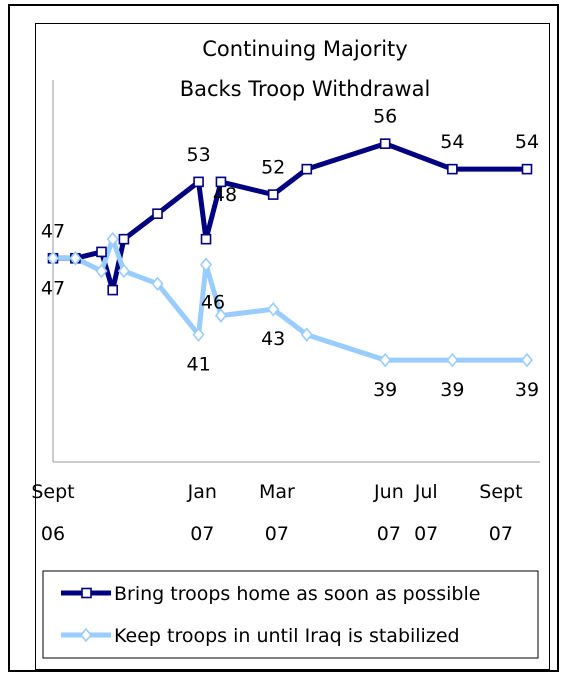  Describe the element at coordinates (277, 492) in the screenshot. I see `x-tick-label: Mar` at that location.